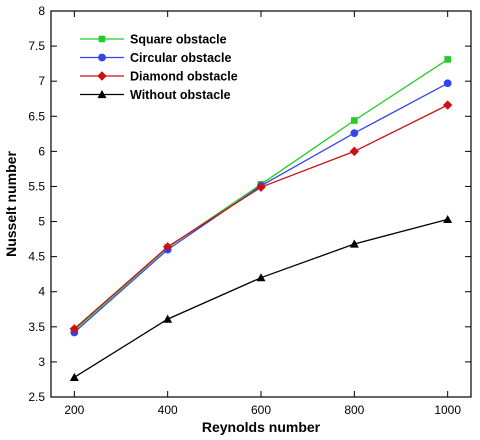 This screenshot has height=440, width=480. What do you see at coordinates (261, 427) in the screenshot?
I see `x-axis-title: Reynolds number` at bounding box center [261, 427].